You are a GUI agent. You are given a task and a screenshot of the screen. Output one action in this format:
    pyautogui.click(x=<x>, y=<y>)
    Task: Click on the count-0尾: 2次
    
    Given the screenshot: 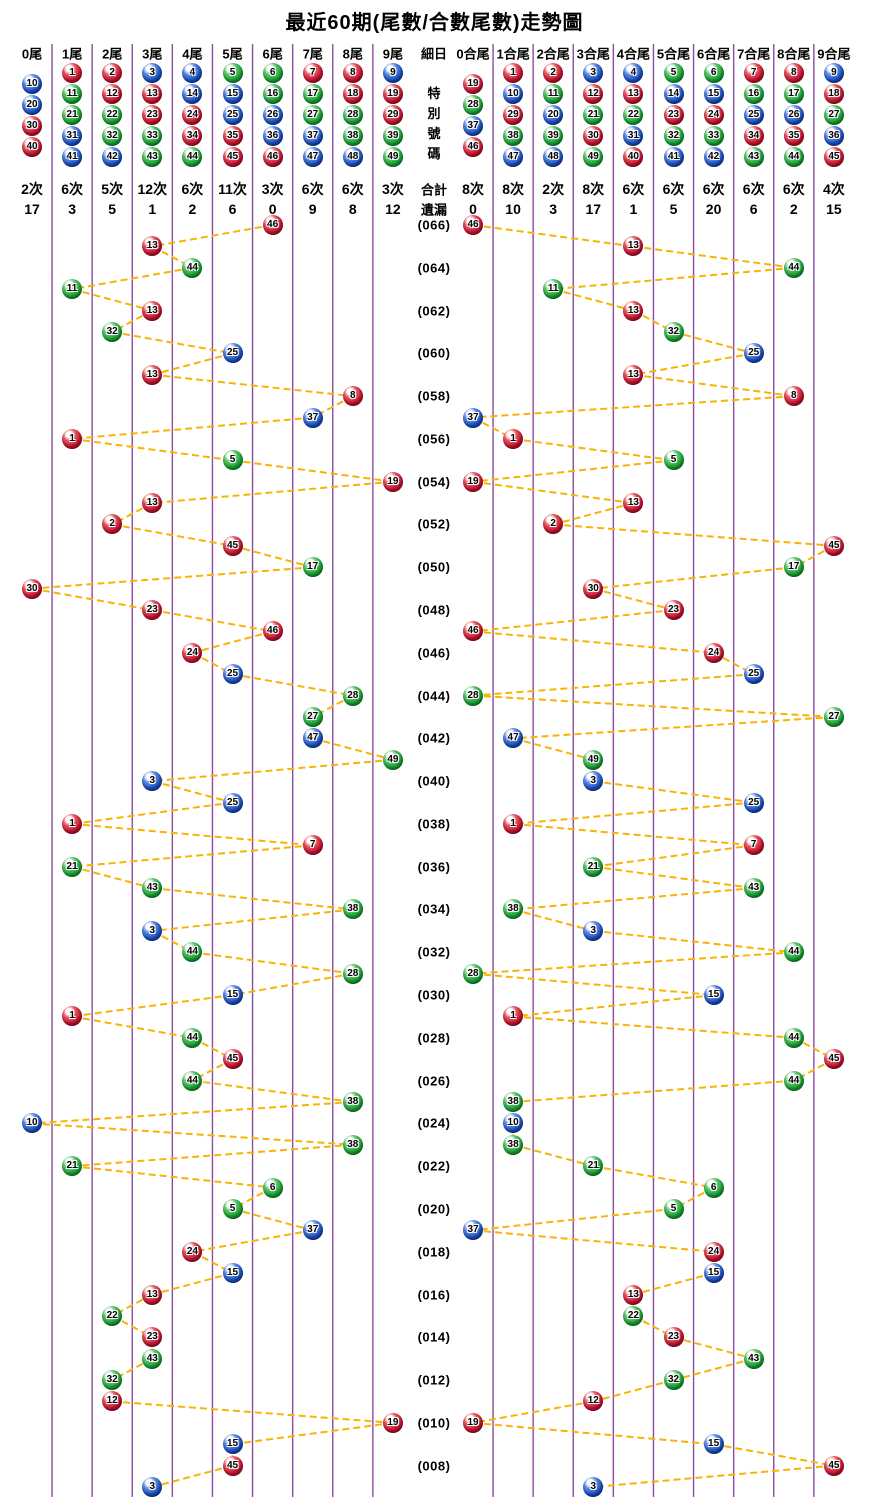 What is the action you would take?
    pyautogui.click(x=32, y=189)
    